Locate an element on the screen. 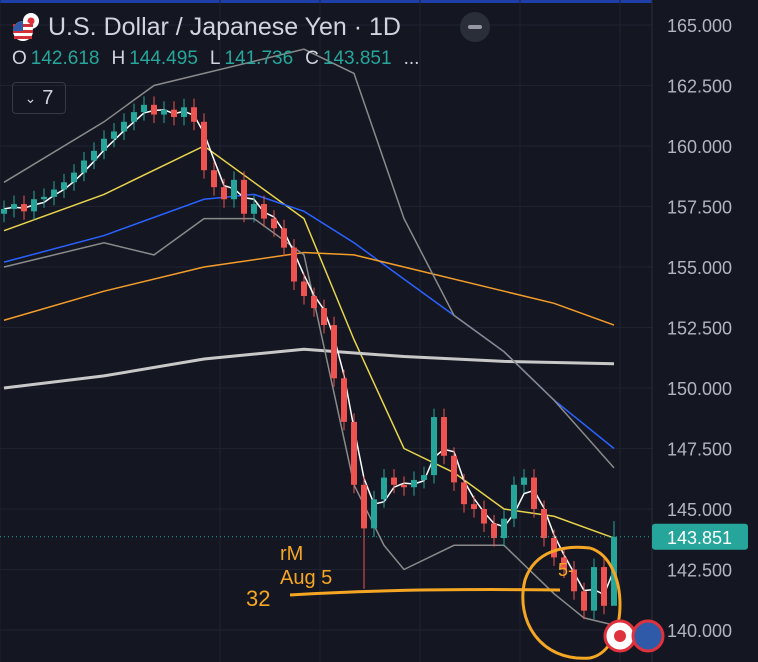 The image size is (758, 662). open-value: 142.618 is located at coordinates (65, 58).